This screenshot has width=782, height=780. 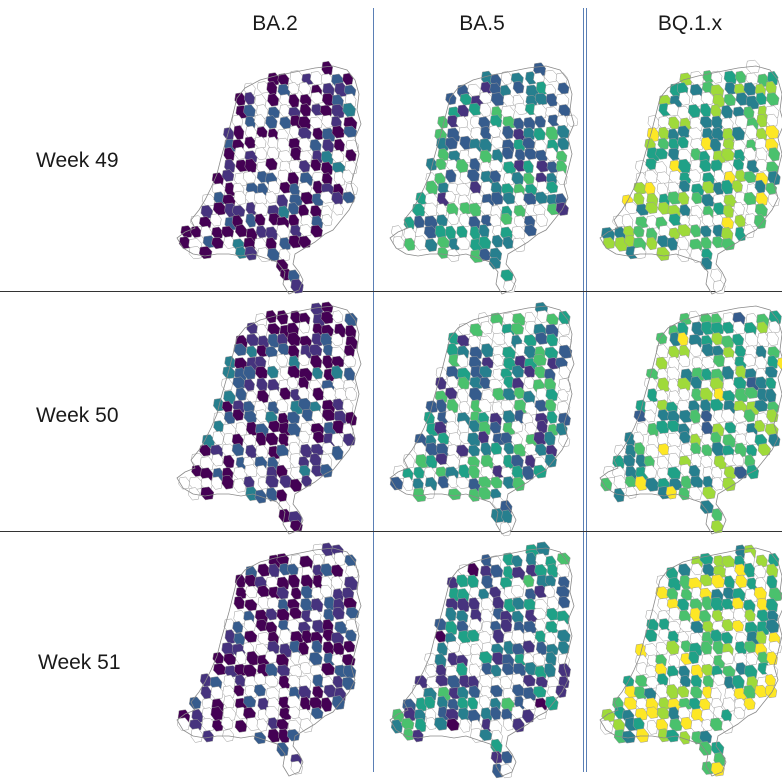 I want to click on netherlands-map, so click(x=690, y=177).